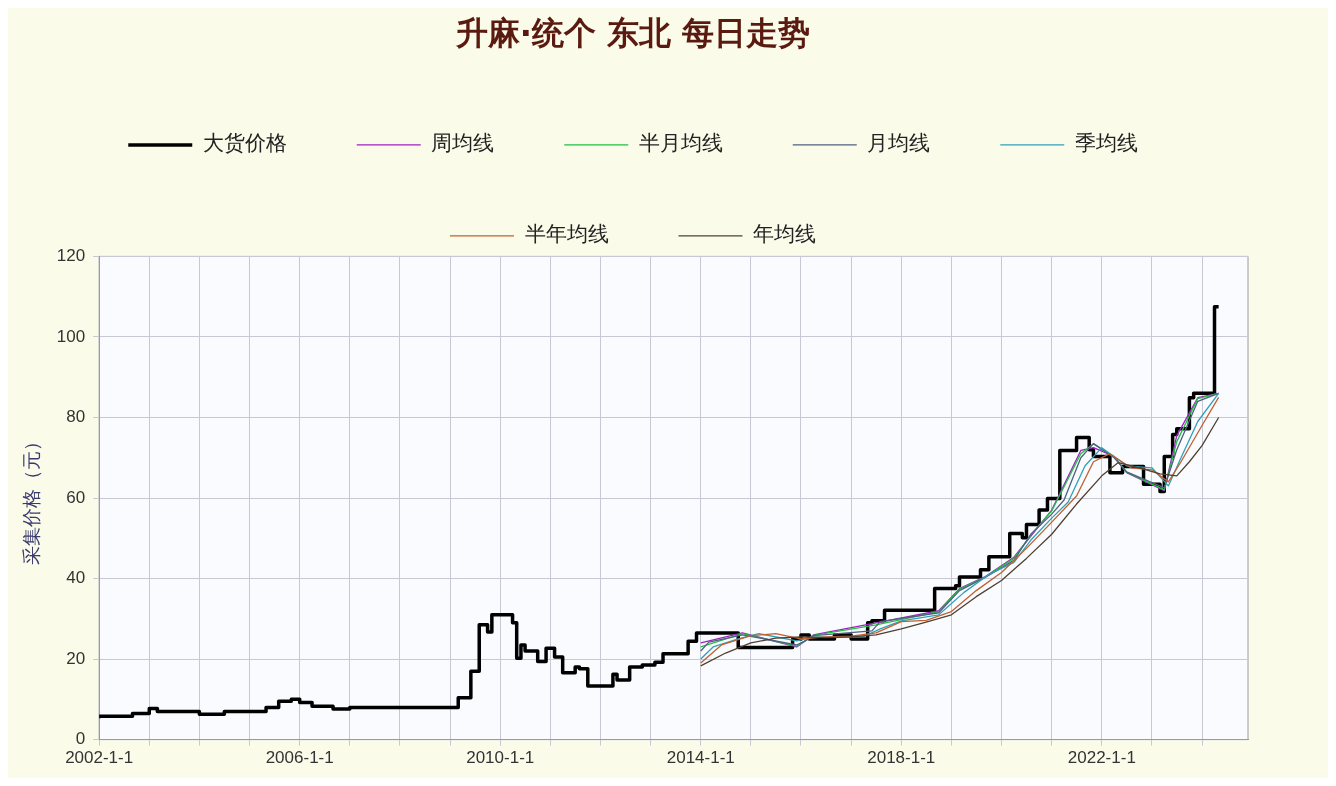 The image size is (1336, 786). I want to click on legend-label: 年均线, so click(784, 234).